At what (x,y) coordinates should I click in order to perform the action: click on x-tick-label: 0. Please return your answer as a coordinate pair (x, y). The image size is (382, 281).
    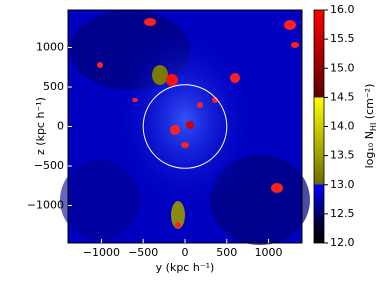
    Looking at the image, I should click on (185, 252).